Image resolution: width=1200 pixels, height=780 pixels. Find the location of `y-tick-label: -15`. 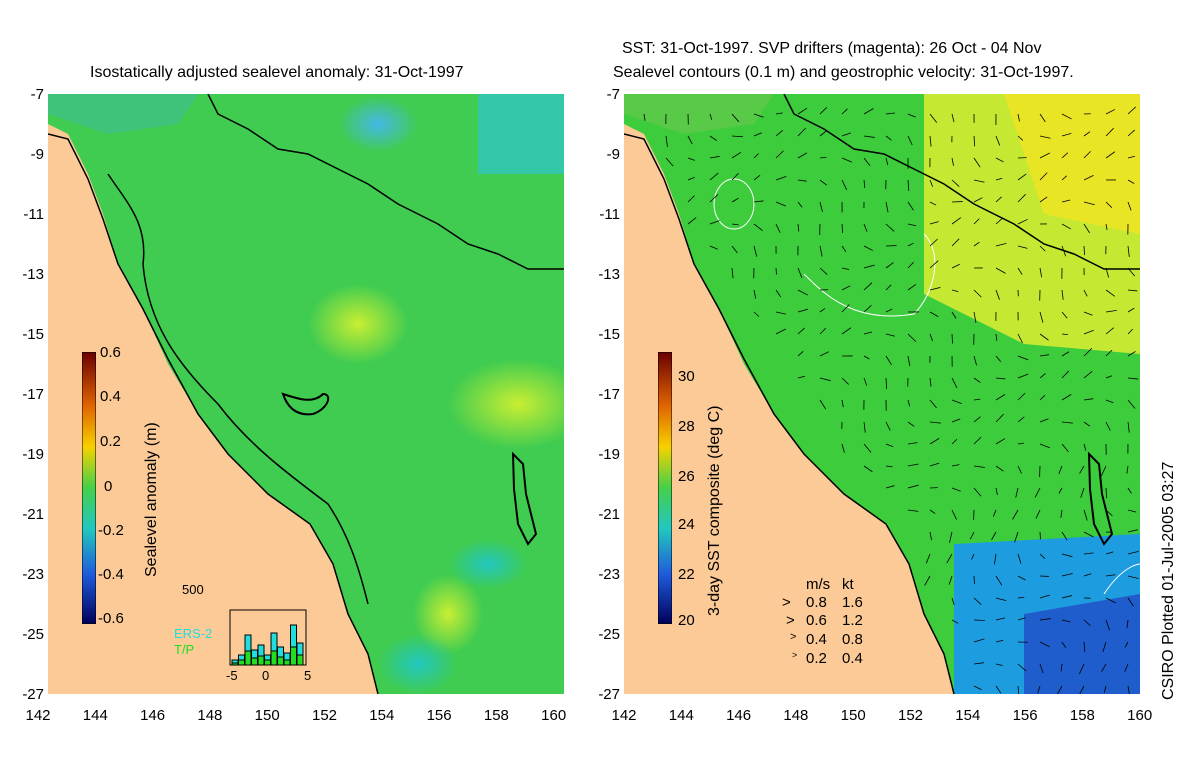

y-tick-label: -15 is located at coordinates (33, 334).